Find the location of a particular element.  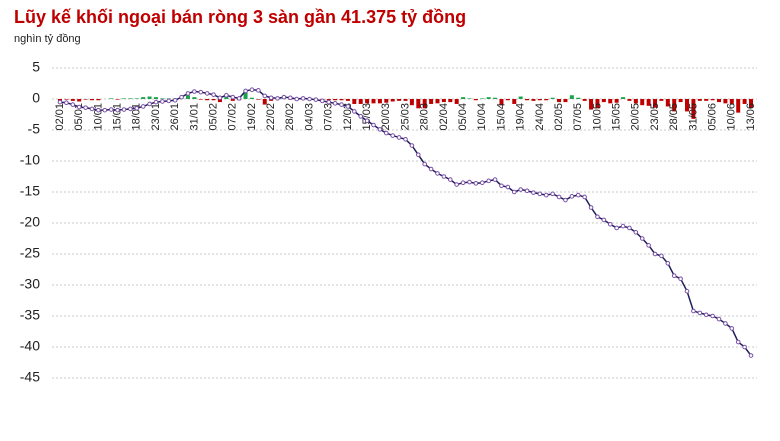

x-tick-label: 15/03 is located at coordinates (367, 117).